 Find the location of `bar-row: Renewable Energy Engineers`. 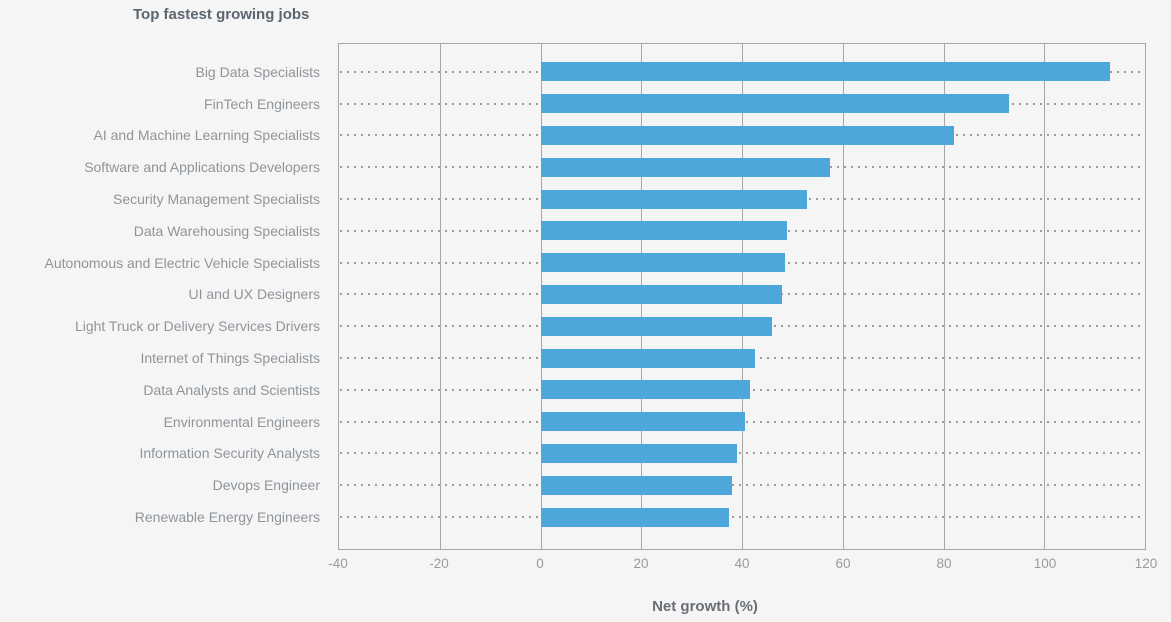

bar-row: Renewable Energy Engineers is located at coordinates (640, 517).